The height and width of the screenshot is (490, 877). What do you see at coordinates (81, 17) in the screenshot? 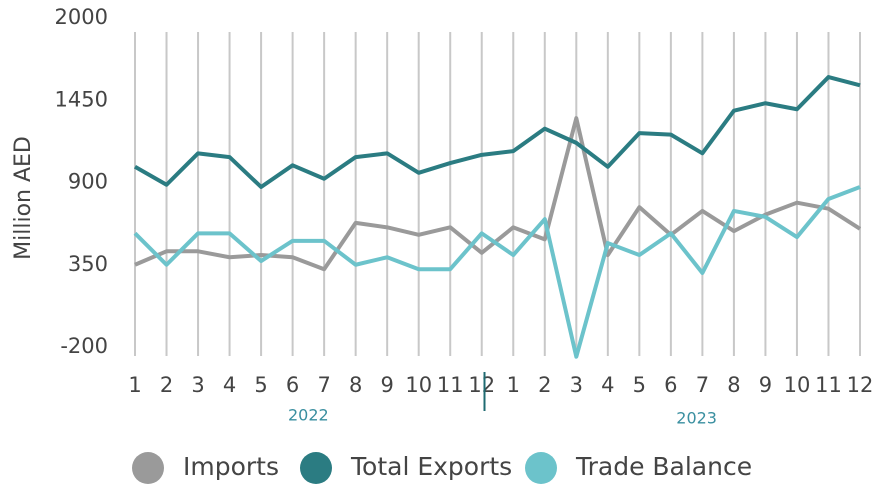
I see `y-tick-label: 2000` at bounding box center [81, 17].